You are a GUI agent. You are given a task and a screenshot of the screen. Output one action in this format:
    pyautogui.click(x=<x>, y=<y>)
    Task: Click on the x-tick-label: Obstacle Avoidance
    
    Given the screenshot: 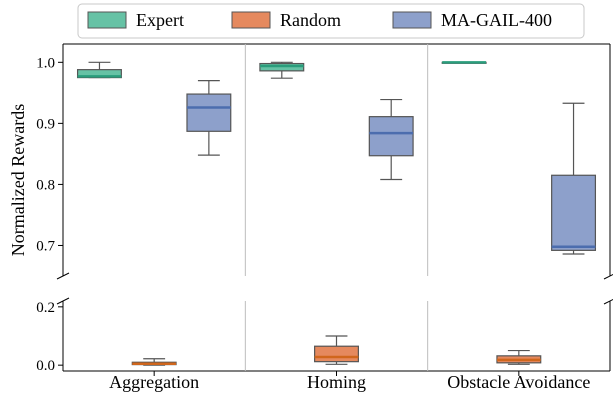 What is the action you would take?
    pyautogui.click(x=518, y=382)
    